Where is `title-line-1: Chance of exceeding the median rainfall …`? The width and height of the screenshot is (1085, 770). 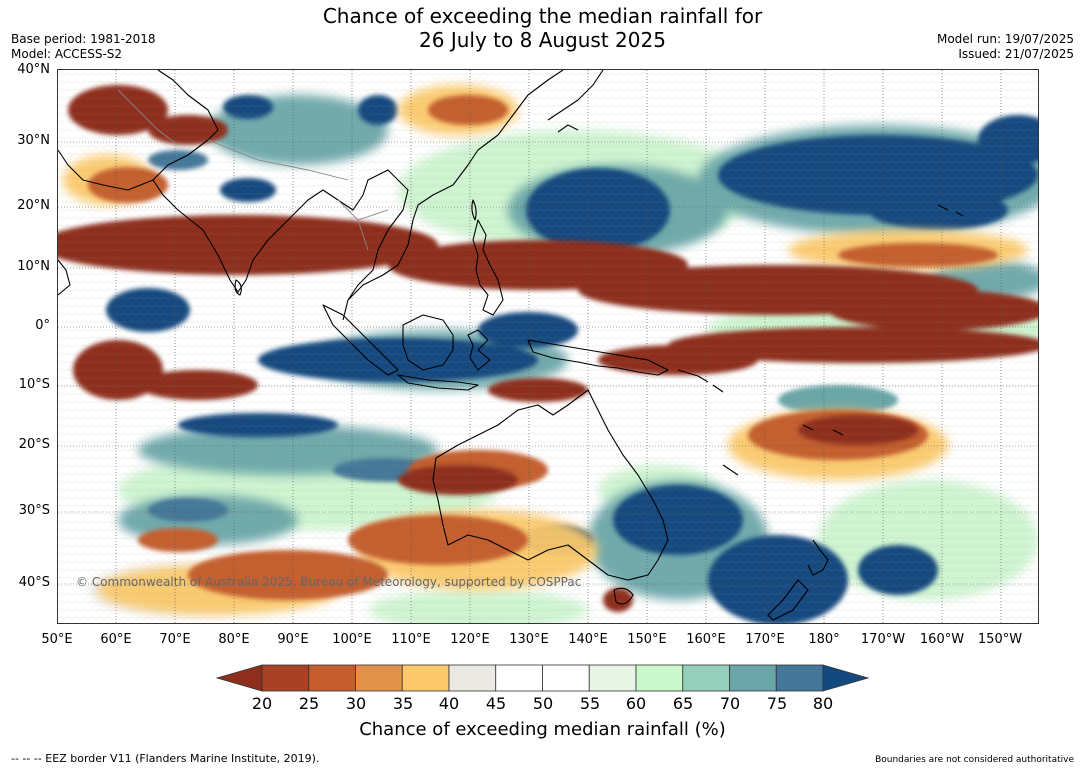
title-line-1: Chance of exceeding the median rainfall … is located at coordinates (542, 16).